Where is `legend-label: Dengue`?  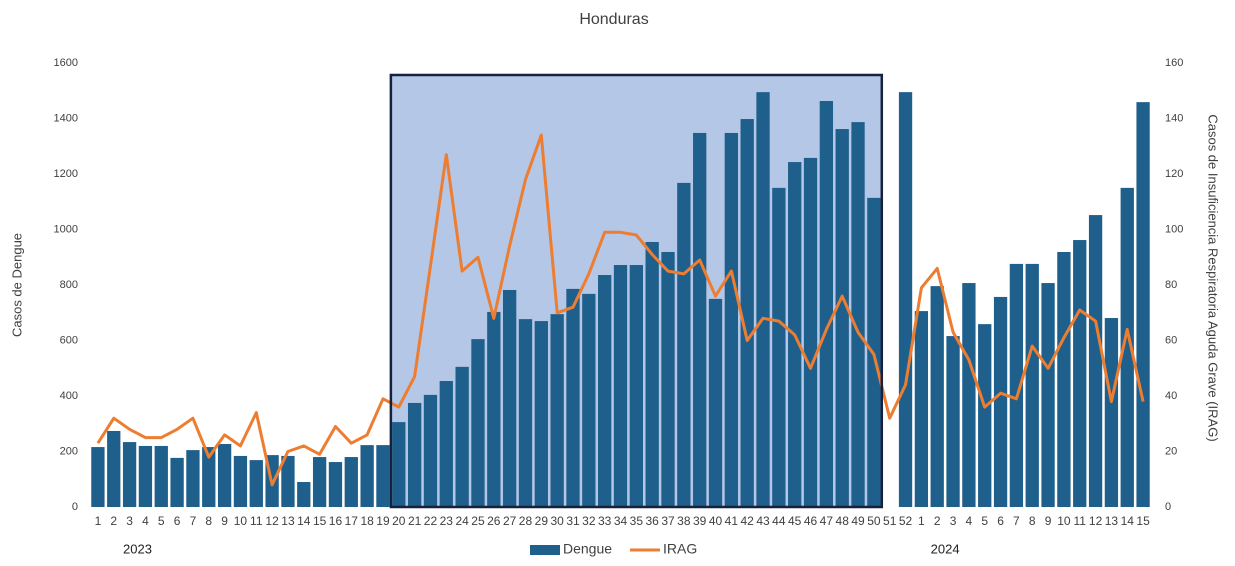
legend-label: Dengue is located at coordinates (587, 549).